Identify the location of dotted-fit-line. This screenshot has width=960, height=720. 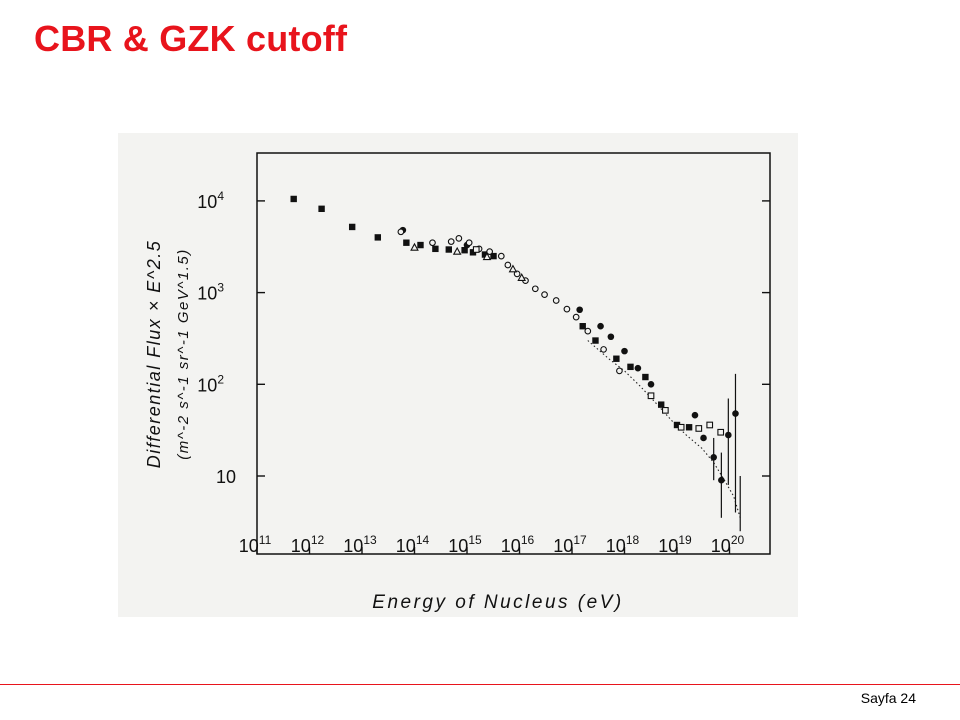
(664, 429).